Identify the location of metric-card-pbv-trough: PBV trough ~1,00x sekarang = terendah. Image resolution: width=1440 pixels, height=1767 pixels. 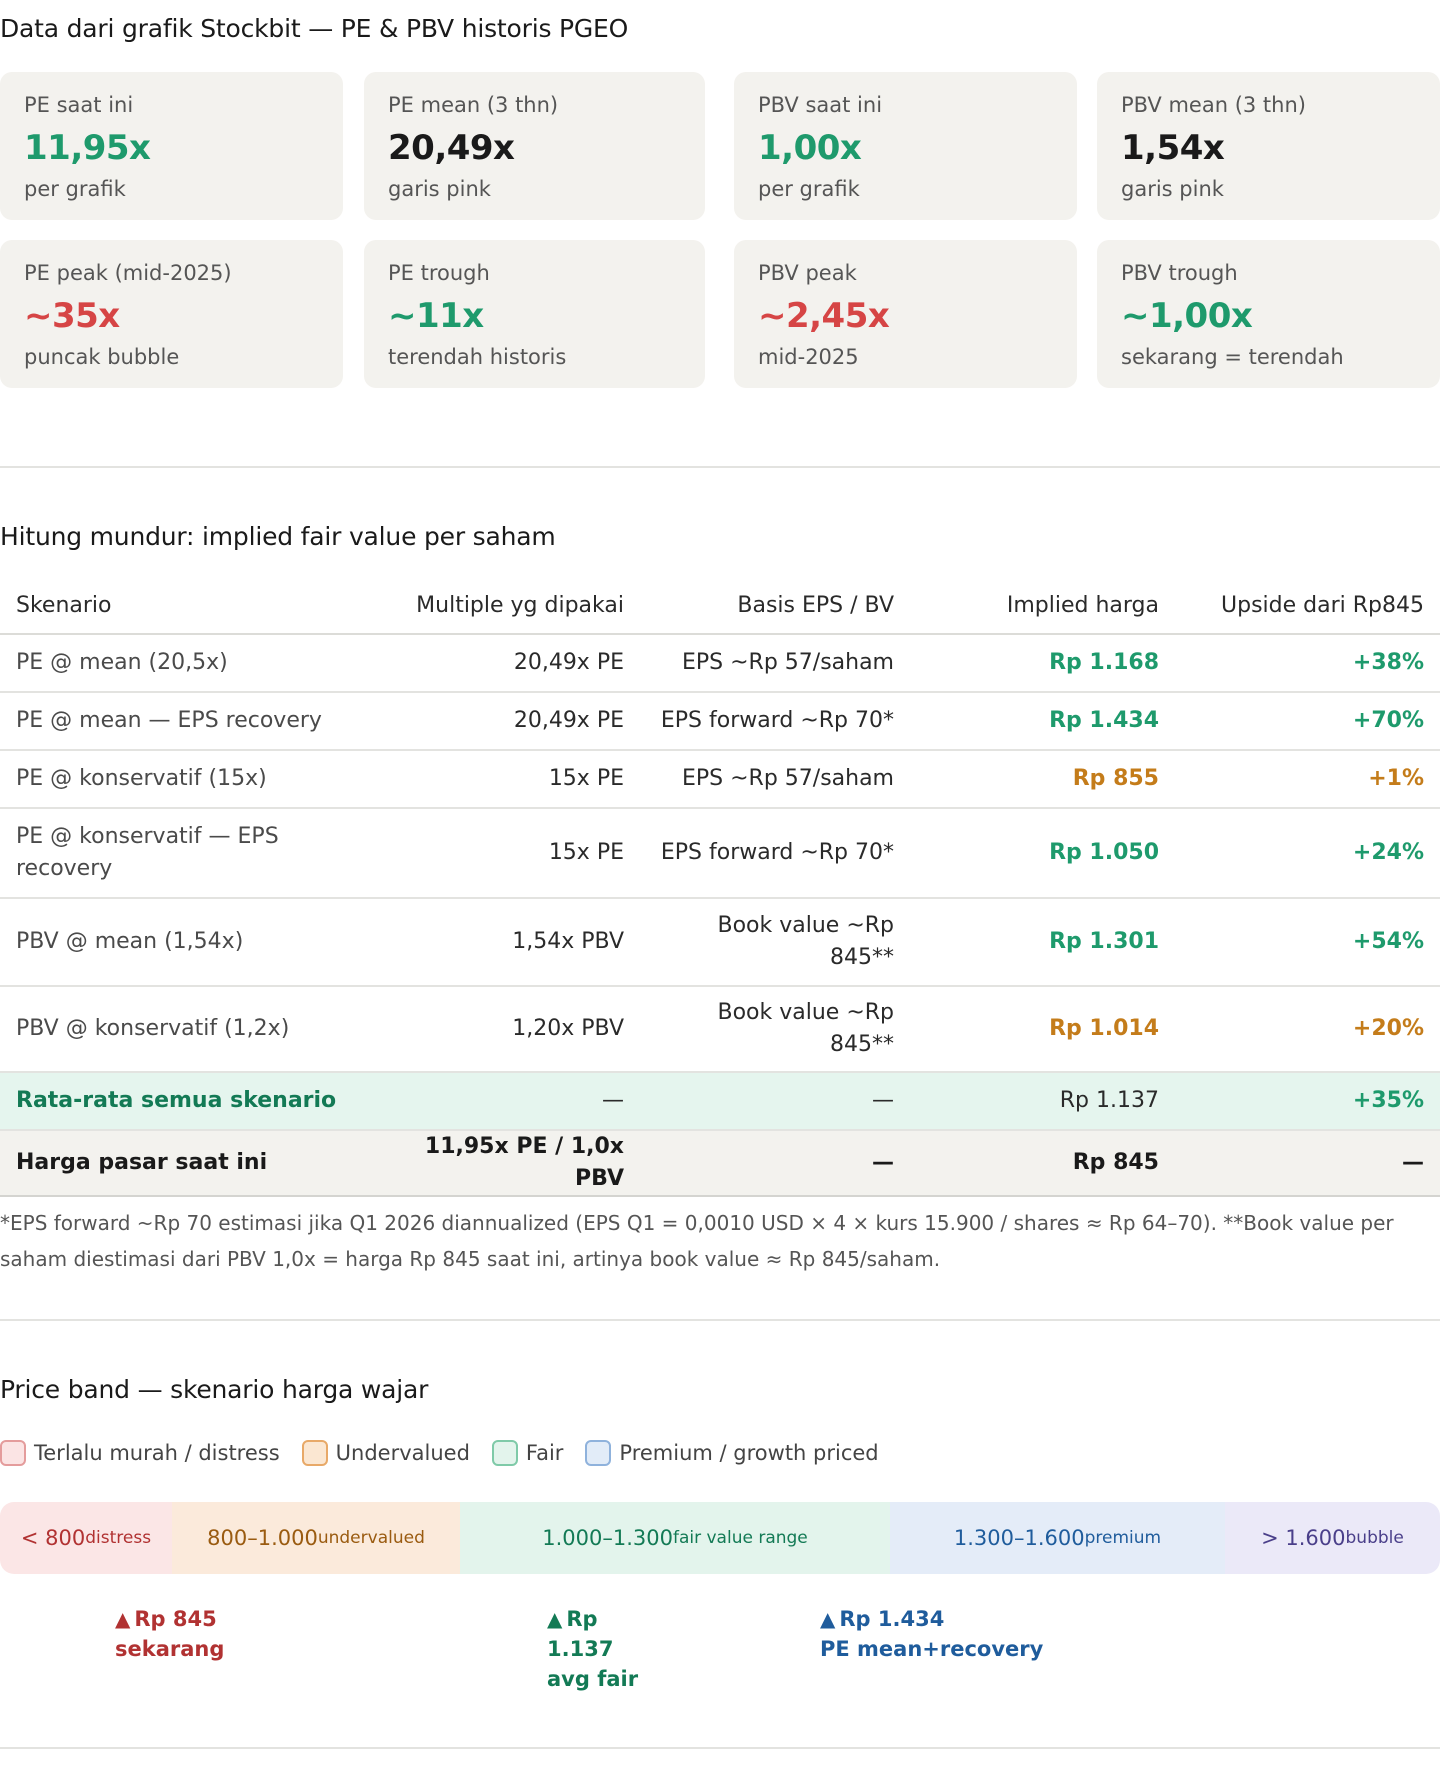
(1268, 314).